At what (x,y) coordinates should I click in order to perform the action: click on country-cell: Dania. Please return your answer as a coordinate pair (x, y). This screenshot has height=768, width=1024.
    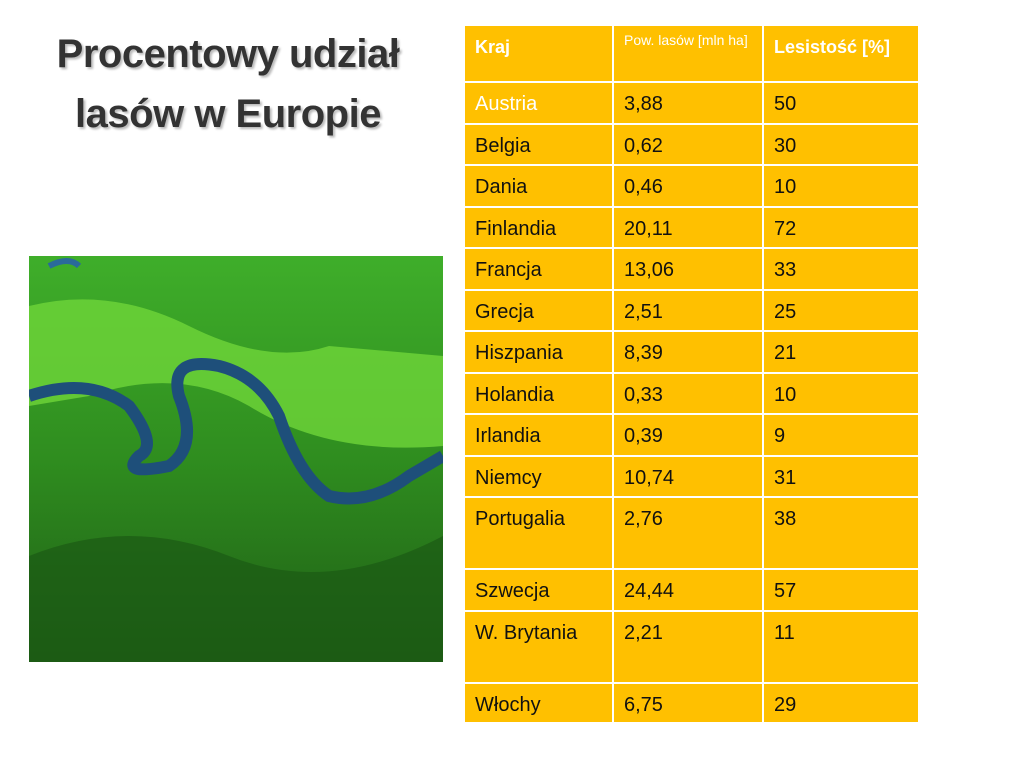
    Looking at the image, I should click on (538, 186).